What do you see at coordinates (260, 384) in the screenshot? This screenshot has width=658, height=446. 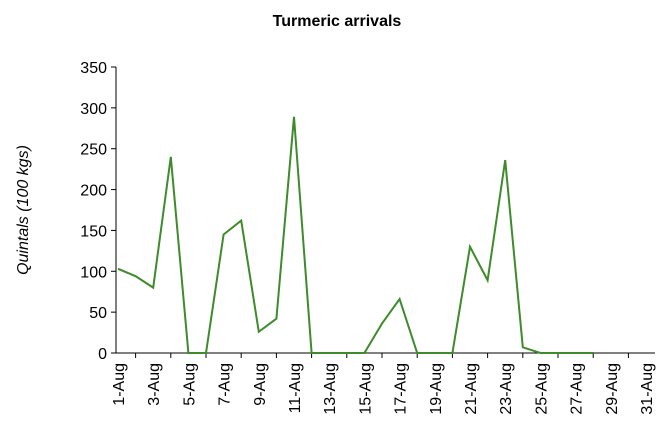 I see `x-tick-label: 9-Aug` at bounding box center [260, 384].